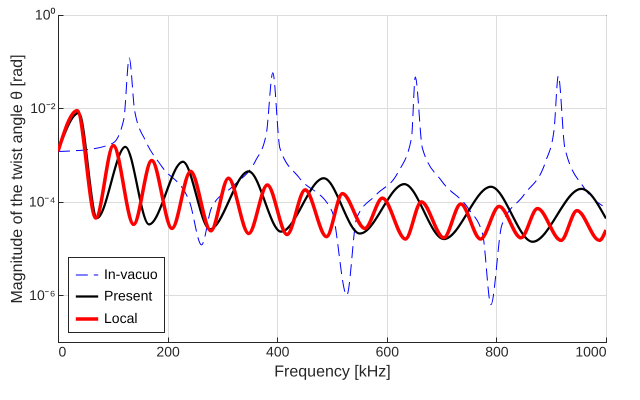 The image size is (640, 400). What do you see at coordinates (121, 318) in the screenshot?
I see `legend-label: Local` at bounding box center [121, 318].